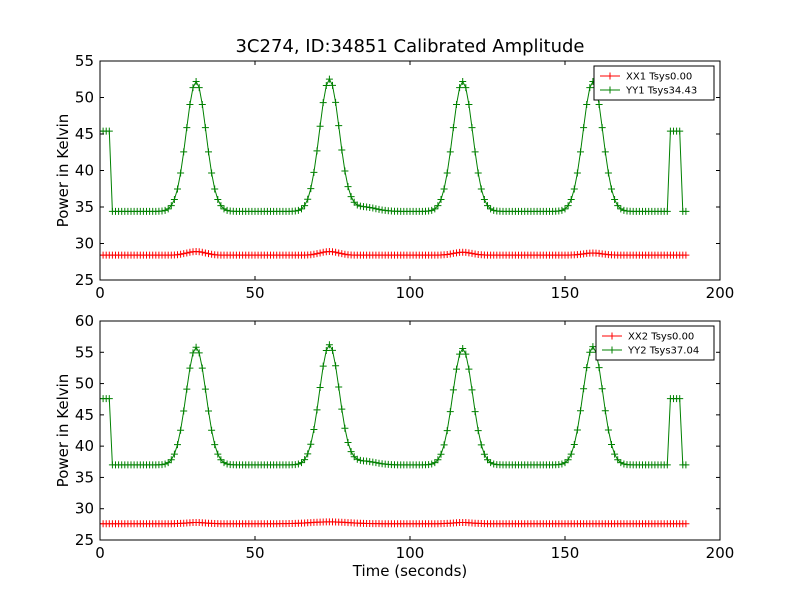  I want to click on legend-label: YY2 Tsys37.04, so click(663, 351).